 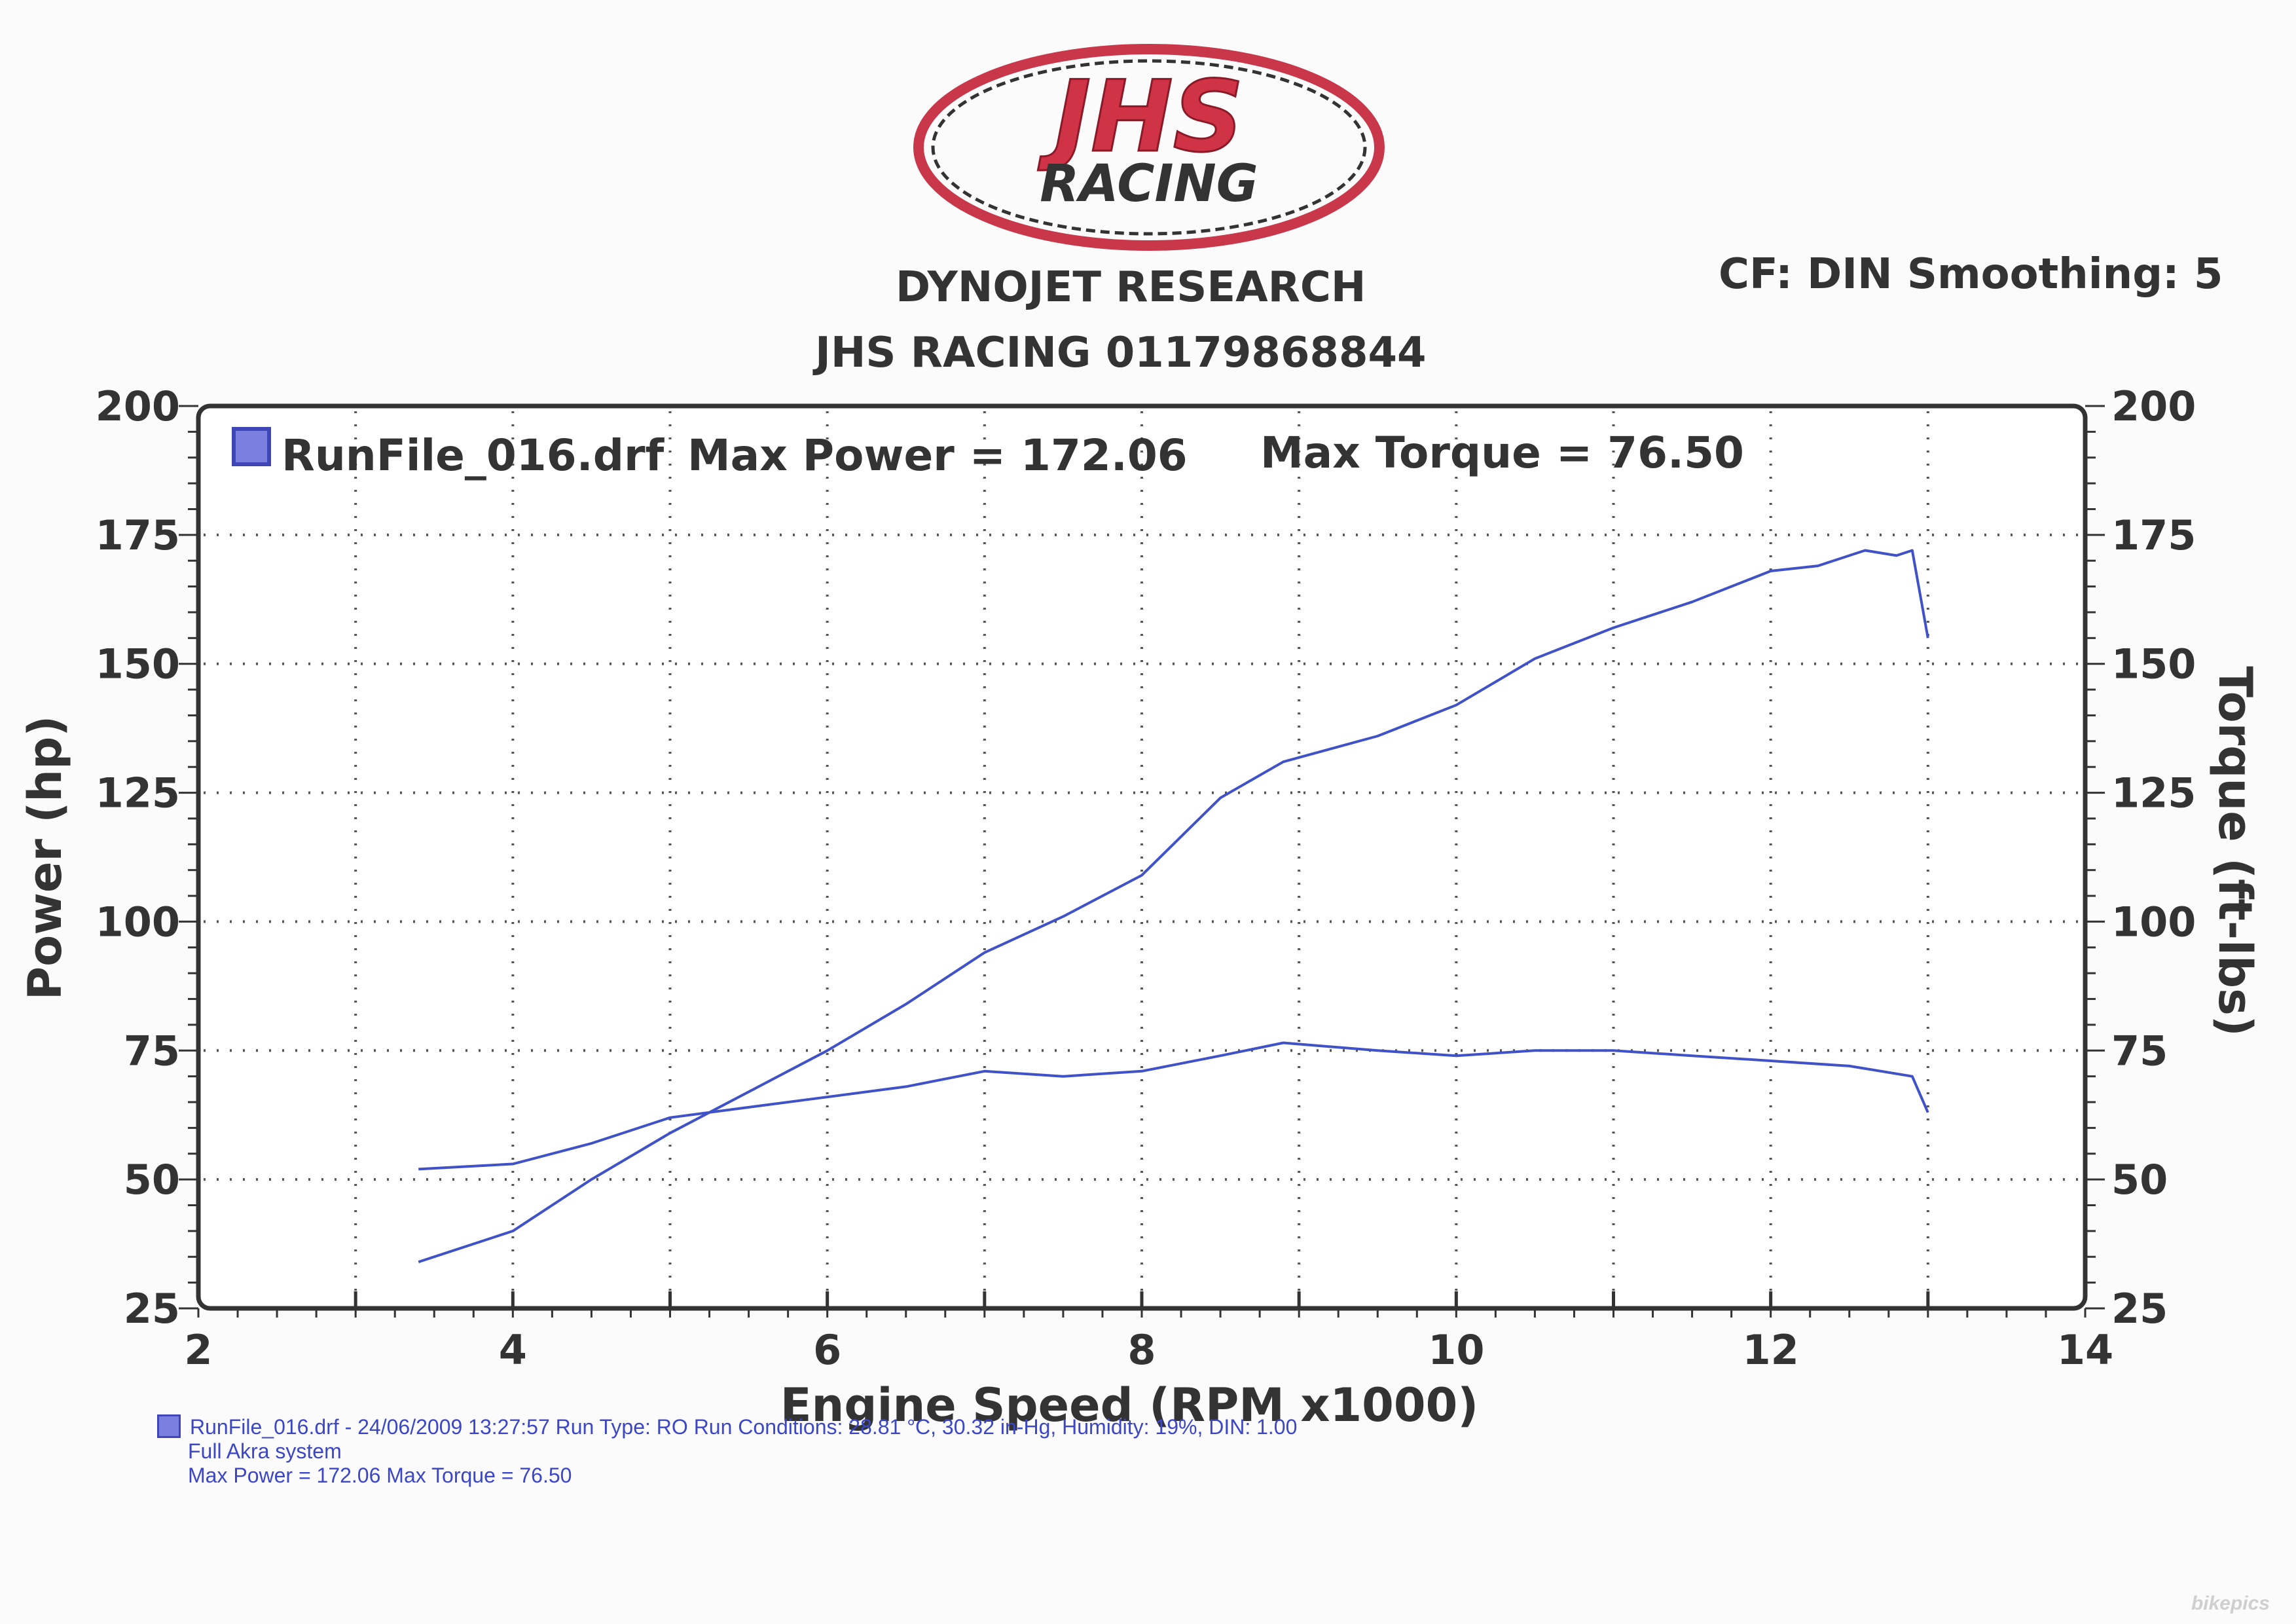 What do you see at coordinates (198, 1350) in the screenshot?
I see `x-tick-label: 2` at bounding box center [198, 1350].